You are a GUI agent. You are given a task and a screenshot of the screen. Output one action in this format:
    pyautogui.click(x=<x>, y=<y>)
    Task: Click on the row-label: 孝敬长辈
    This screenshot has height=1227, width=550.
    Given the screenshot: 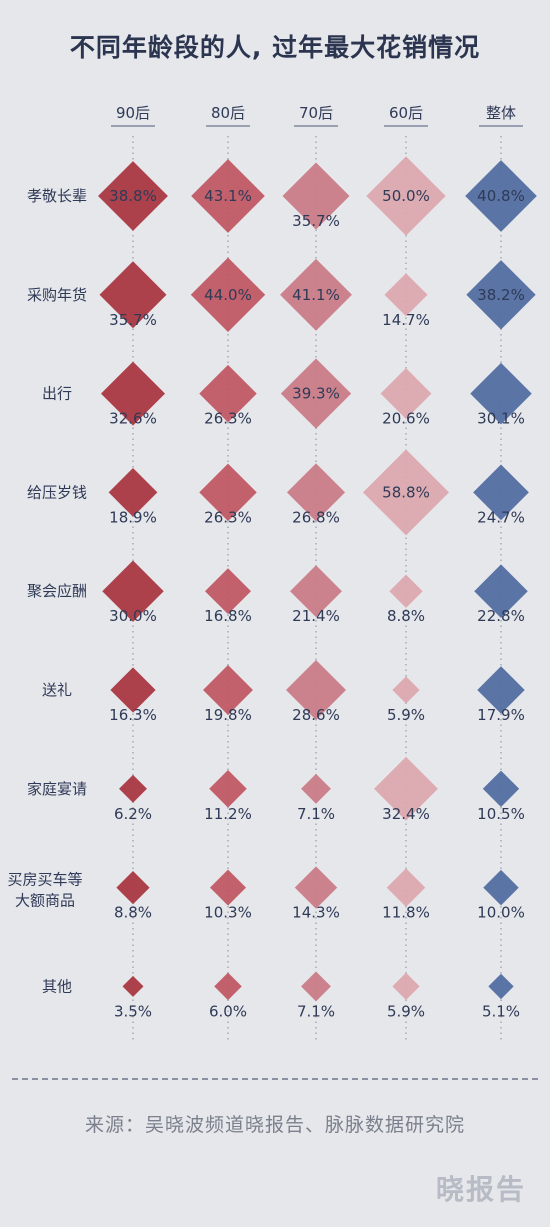 What is the action you would take?
    pyautogui.click(x=57, y=196)
    